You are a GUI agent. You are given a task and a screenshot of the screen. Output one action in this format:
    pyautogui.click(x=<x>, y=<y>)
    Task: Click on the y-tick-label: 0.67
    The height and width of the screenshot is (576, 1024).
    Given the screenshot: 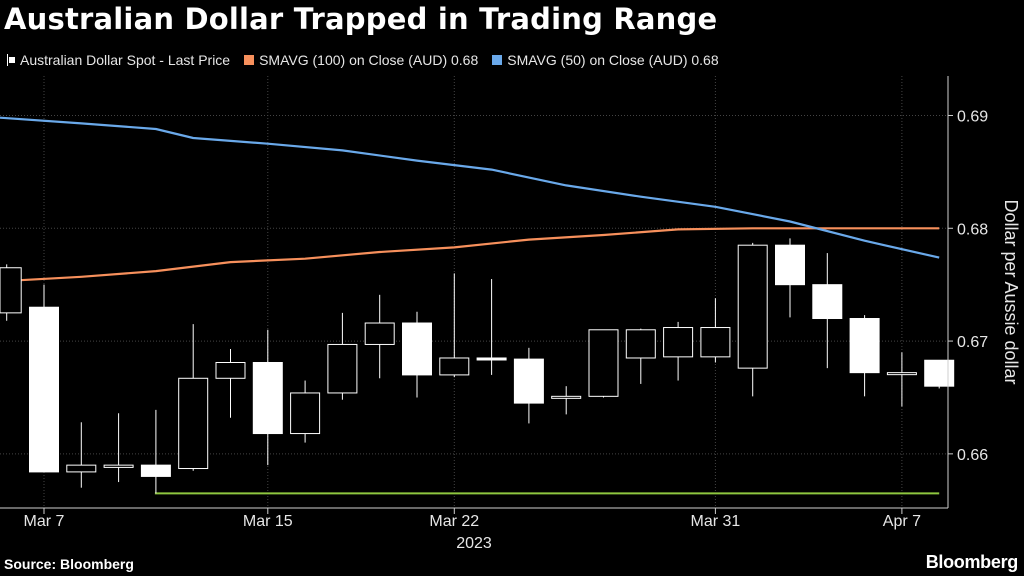 What is the action you would take?
    pyautogui.click(x=972, y=342)
    